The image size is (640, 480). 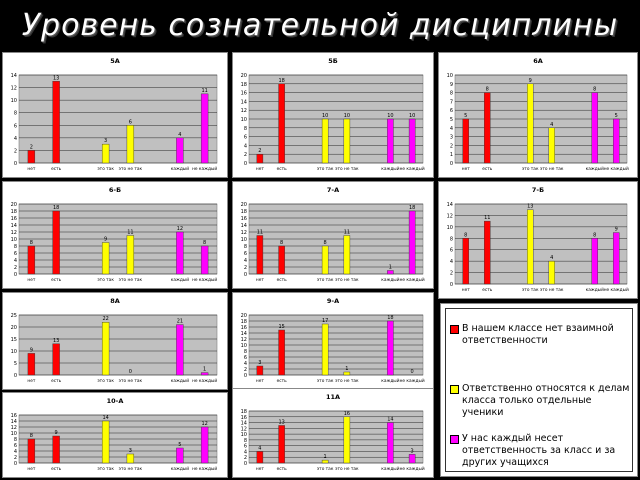 What do you see at coordinates (244, 76) in the screenshot?
I see `y-tick-label: 20` at bounding box center [244, 76].